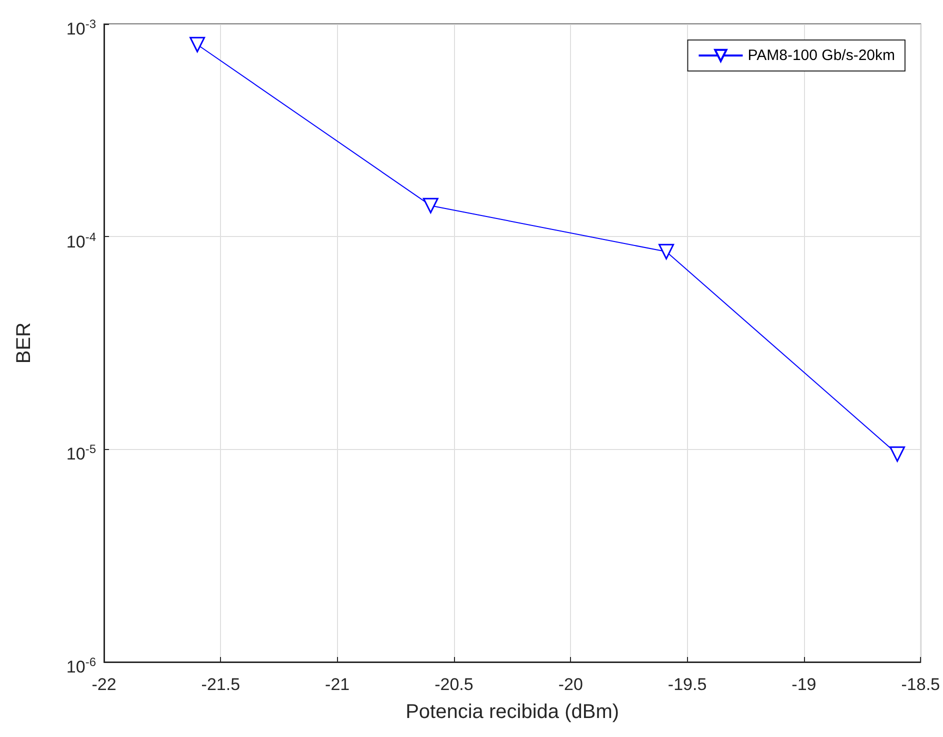  Describe the element at coordinates (822, 55) in the screenshot. I see `legend-label: PAM8-100 Gb/s-20km` at that location.